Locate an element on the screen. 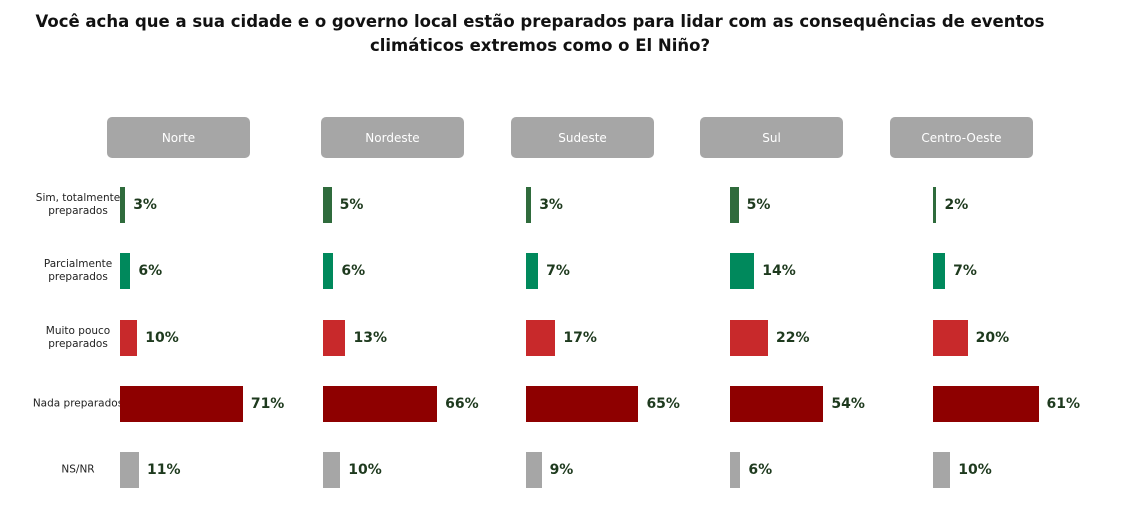 This screenshot has height=530, width=1128. panel-header: Sul is located at coordinates (771, 137).